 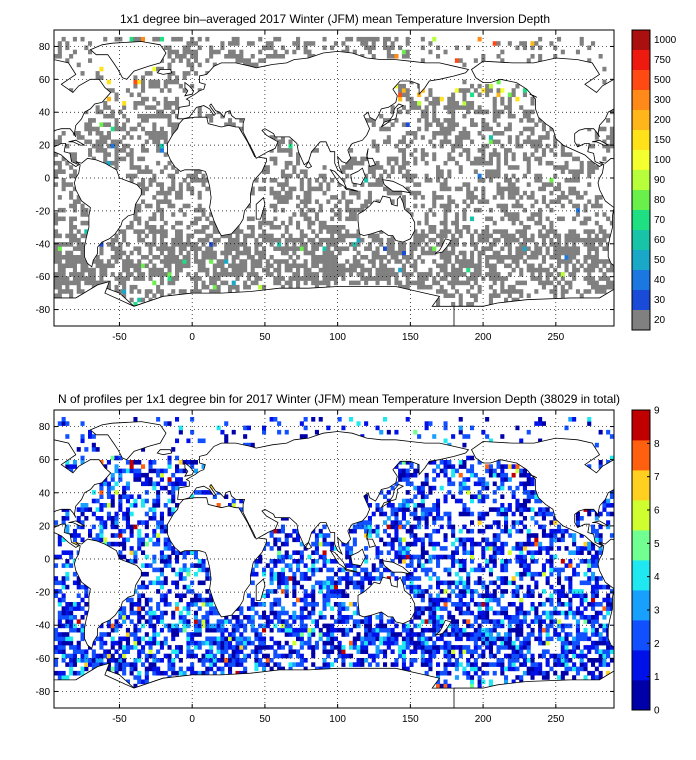 I want to click on land-polygon, so click(x=323, y=112).